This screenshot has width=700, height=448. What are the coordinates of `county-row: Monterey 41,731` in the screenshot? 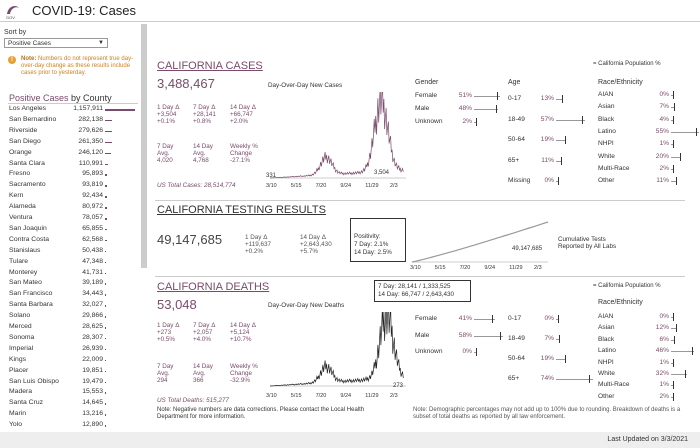 It's located at (74, 273).